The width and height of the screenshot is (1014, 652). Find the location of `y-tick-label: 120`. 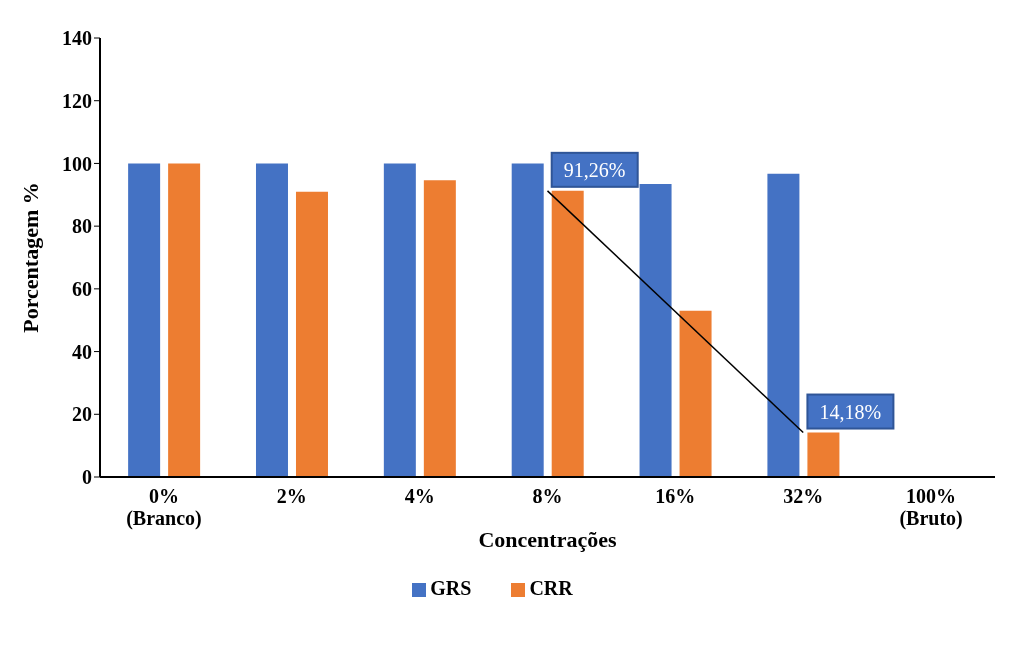

y-tick-label: 120 is located at coordinates (77, 100).